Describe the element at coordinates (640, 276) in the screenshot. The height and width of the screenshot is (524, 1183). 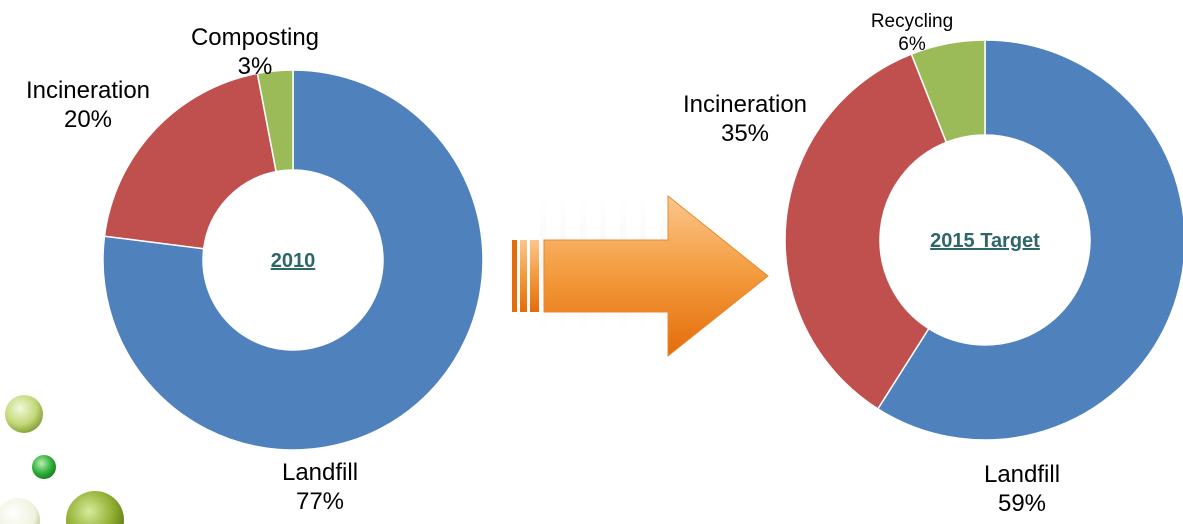
I see `arrow-right-icon` at that location.